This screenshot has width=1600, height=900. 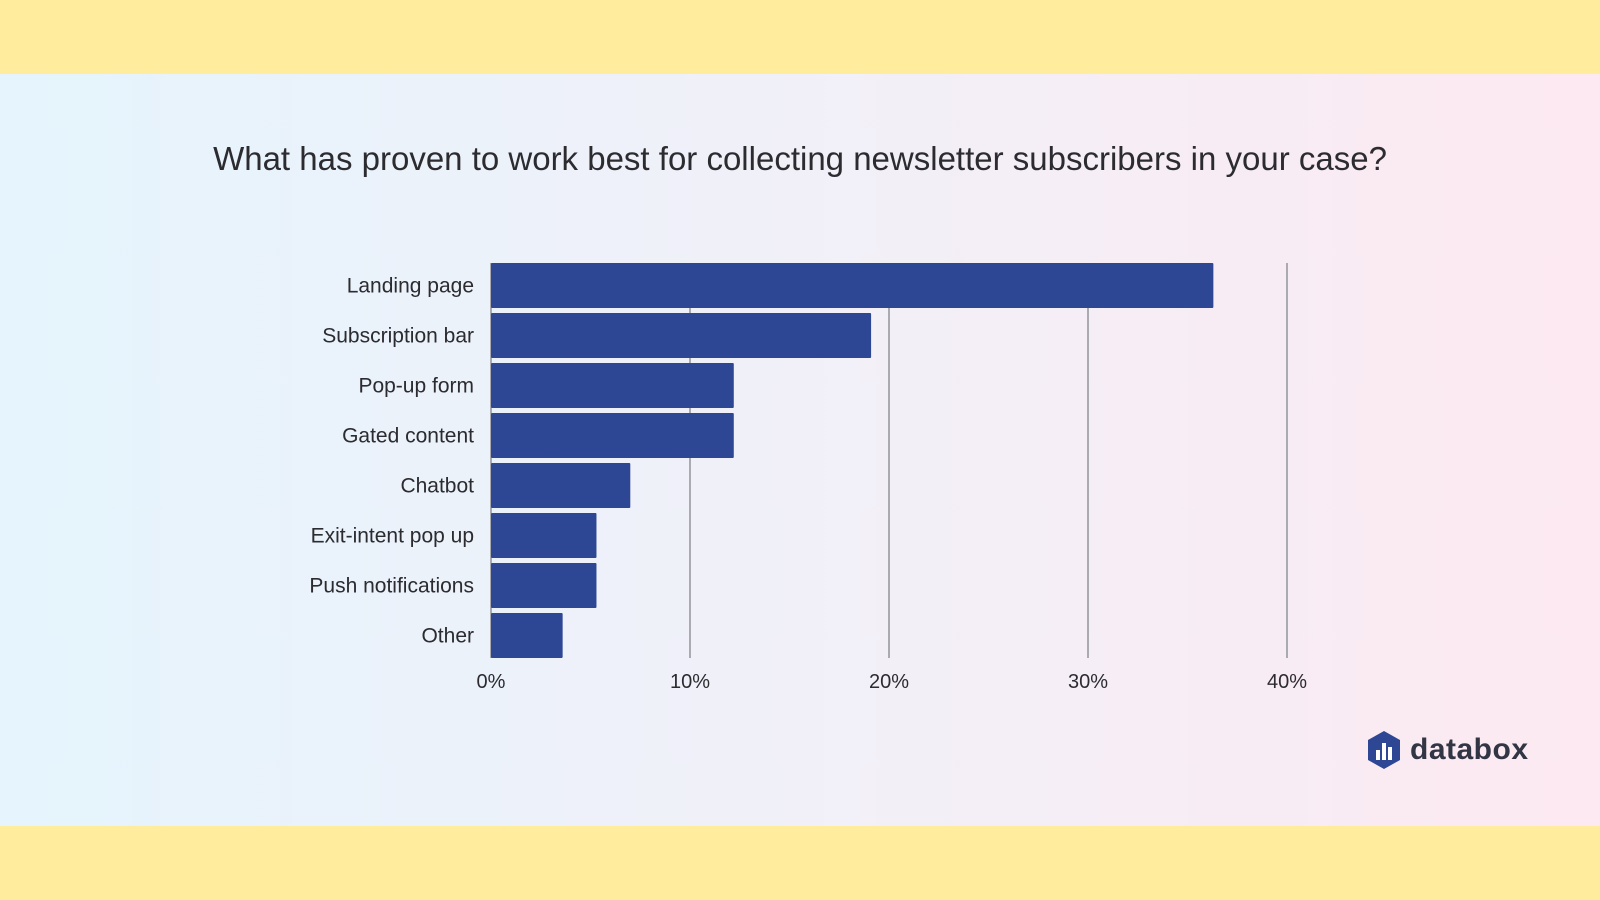 What do you see at coordinates (1287, 682) in the screenshot?
I see `x-tick-label: 40%` at bounding box center [1287, 682].